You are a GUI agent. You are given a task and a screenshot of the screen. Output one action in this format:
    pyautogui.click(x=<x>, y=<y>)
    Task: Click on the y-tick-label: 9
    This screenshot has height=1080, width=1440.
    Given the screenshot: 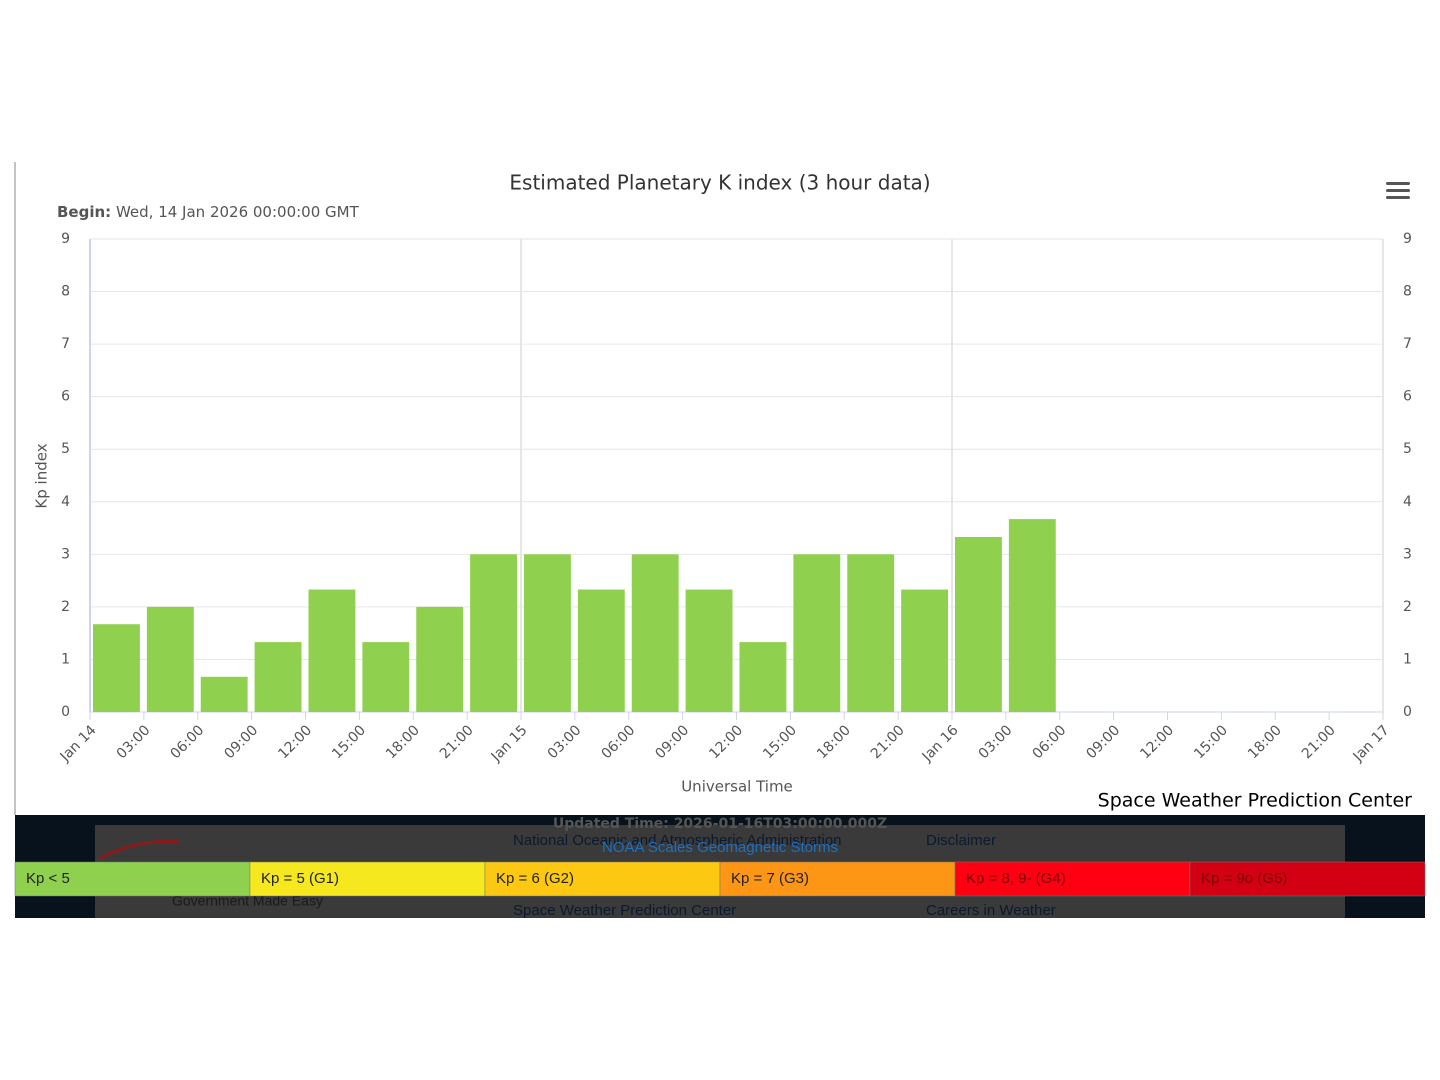 What is the action you would take?
    pyautogui.click(x=65, y=239)
    